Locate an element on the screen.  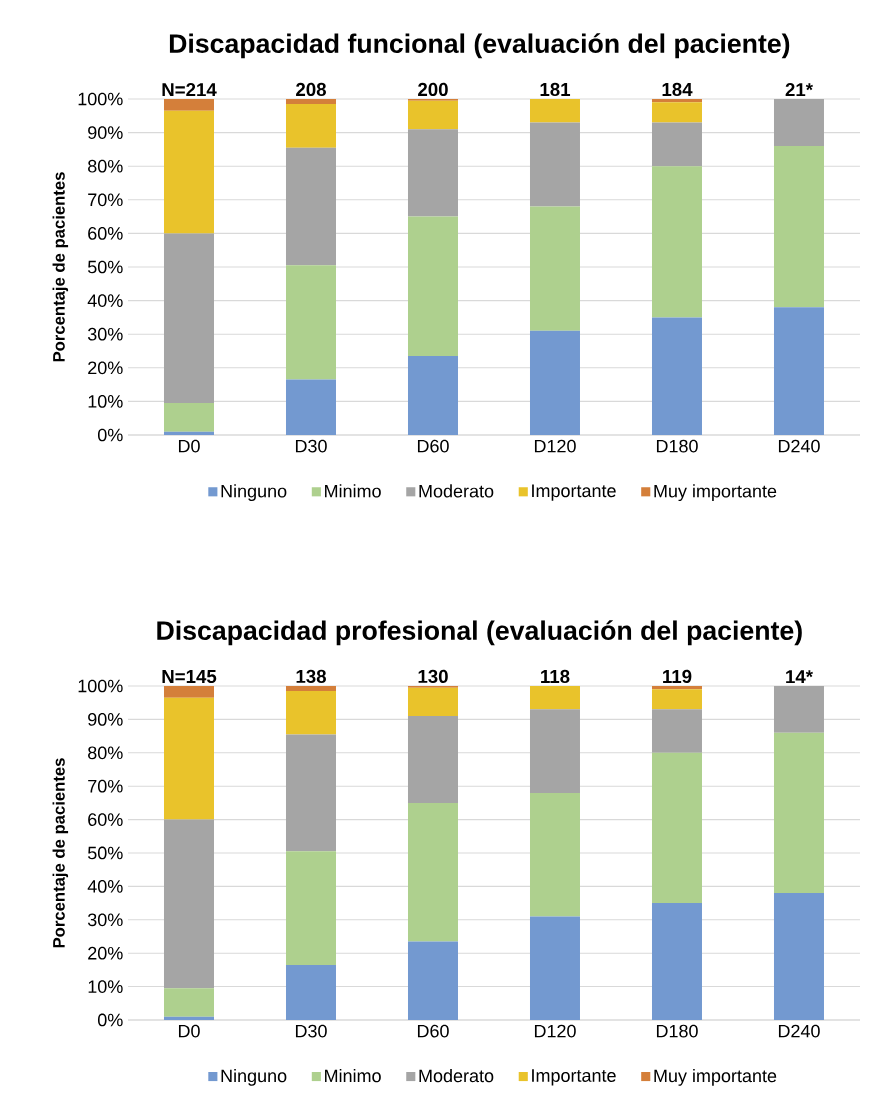
chart-title: Discapacidad profesional (evaluación del paciente) is located at coordinates (479, 633).